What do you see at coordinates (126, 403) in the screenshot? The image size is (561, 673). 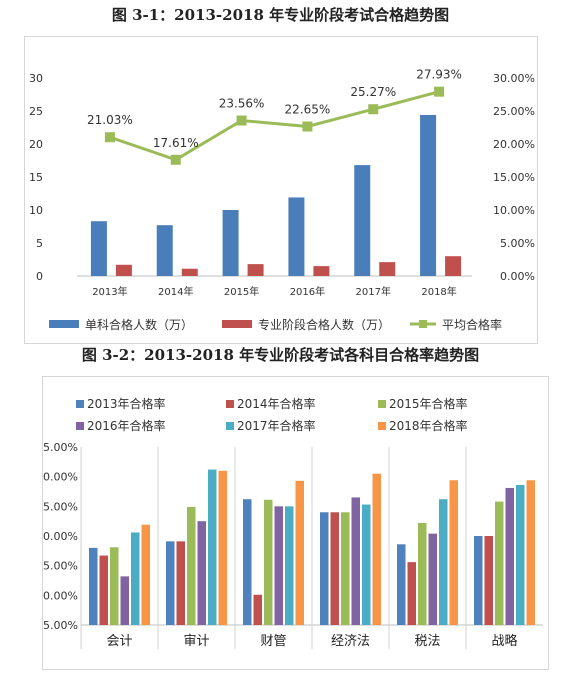 I see `legend-label: 2013年合格率` at bounding box center [126, 403].